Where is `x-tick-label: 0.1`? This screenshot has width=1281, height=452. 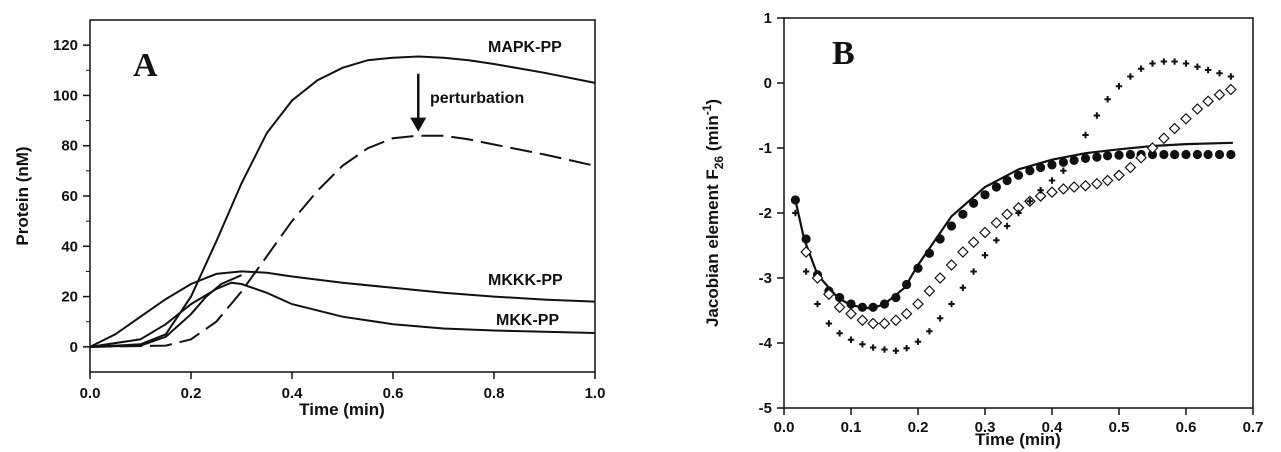 x-tick-label: 0.1 is located at coordinates (851, 427).